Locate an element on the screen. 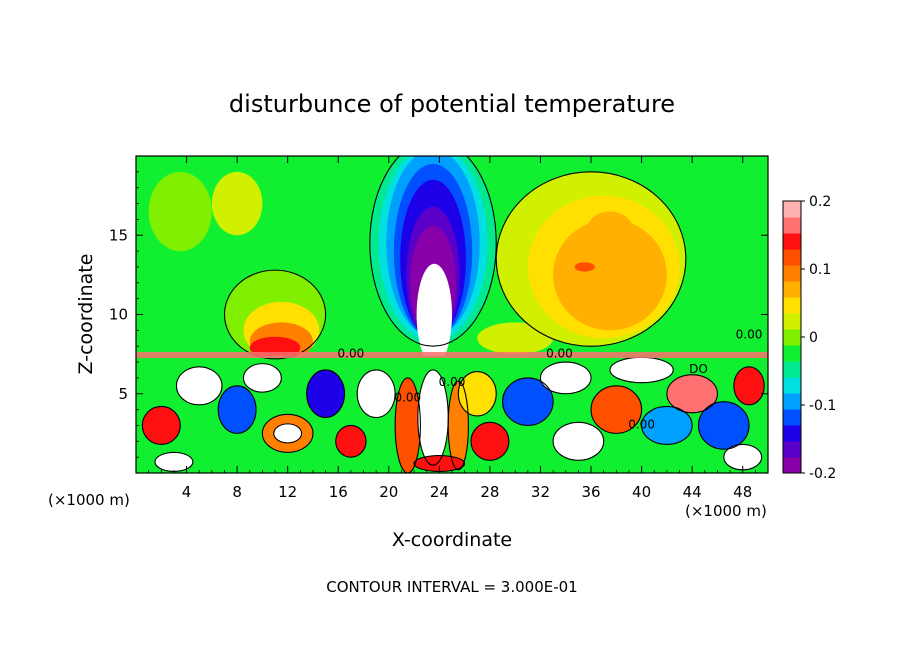  y-tick-label: 5 is located at coordinates (123, 394).